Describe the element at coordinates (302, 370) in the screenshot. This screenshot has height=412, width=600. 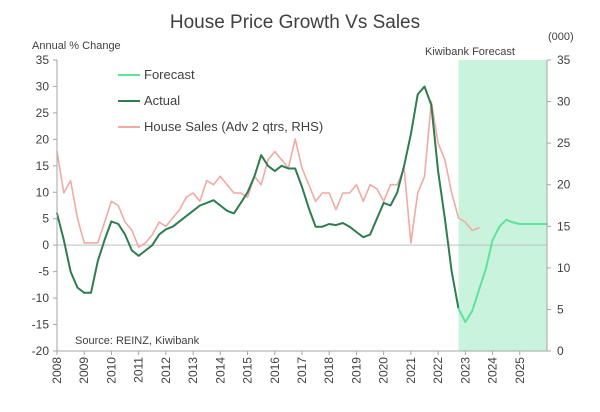
I see `x-tick-label: 2017` at that location.